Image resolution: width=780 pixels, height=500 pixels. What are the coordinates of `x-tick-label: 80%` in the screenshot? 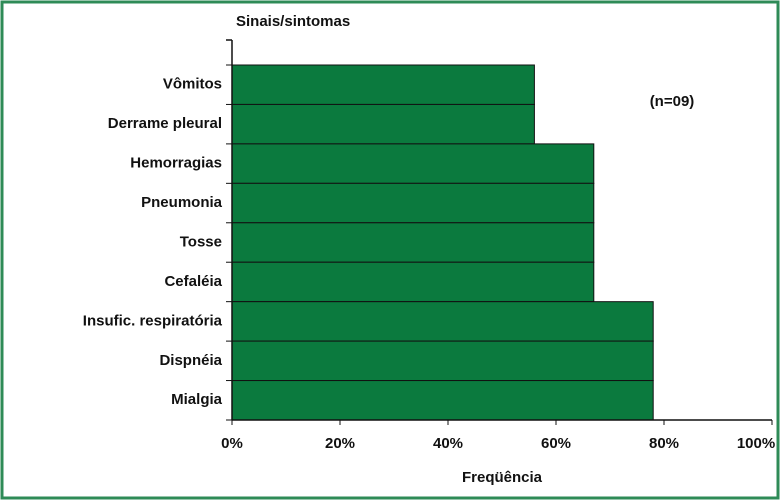 It's located at (664, 443).